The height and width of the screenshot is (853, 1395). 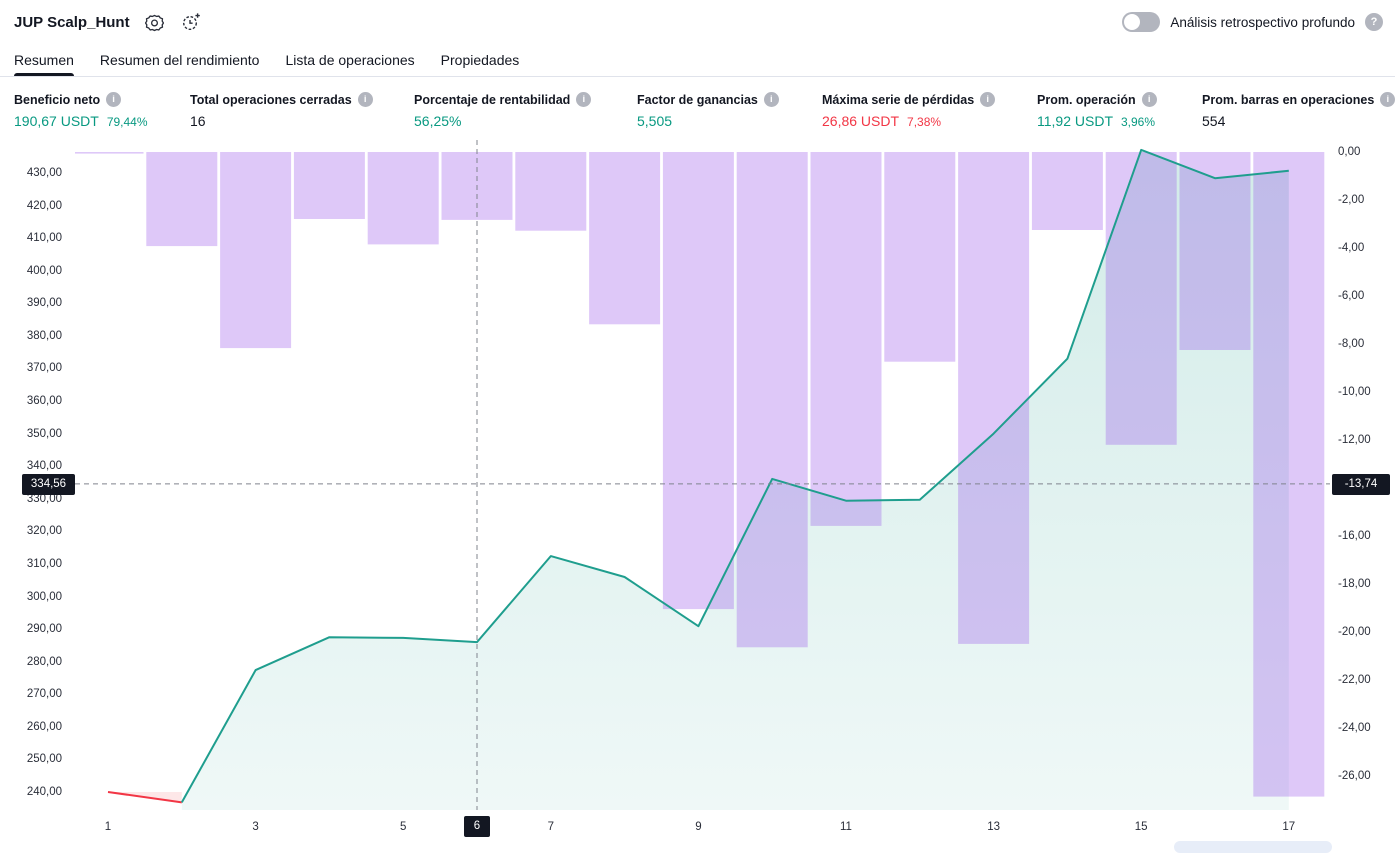 What do you see at coordinates (708, 110) in the screenshot?
I see `stat-profit-factor: Factor de ganancias 5,505` at bounding box center [708, 110].